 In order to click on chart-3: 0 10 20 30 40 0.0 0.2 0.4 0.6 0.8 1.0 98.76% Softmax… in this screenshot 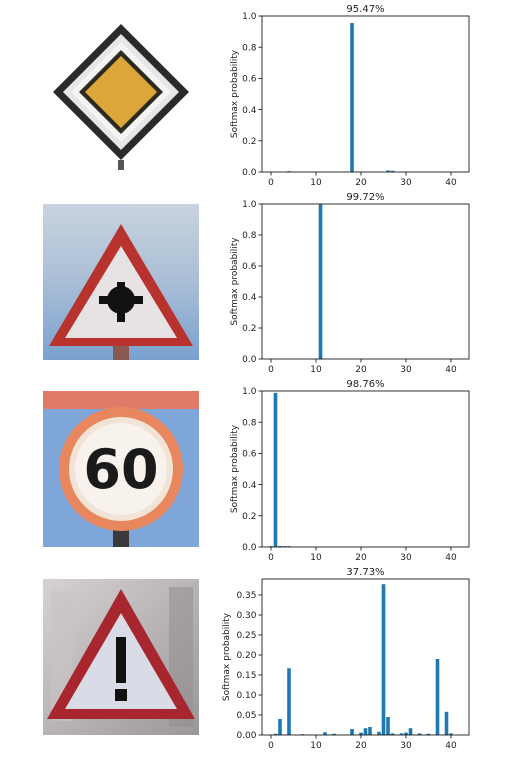, I will do `click(349, 471)`.